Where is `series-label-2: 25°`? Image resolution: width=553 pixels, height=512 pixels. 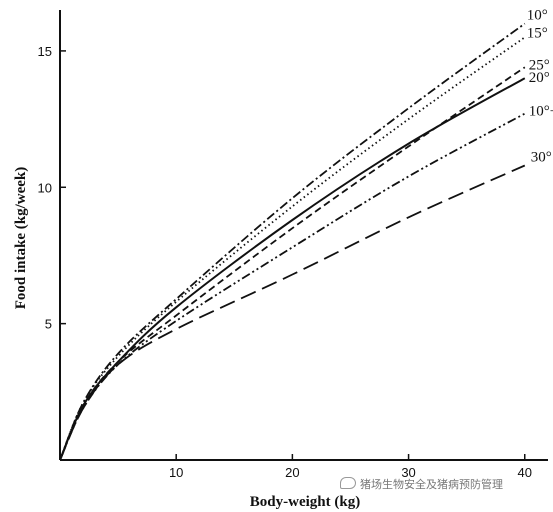
series-label-2: 25° is located at coordinates (539, 65).